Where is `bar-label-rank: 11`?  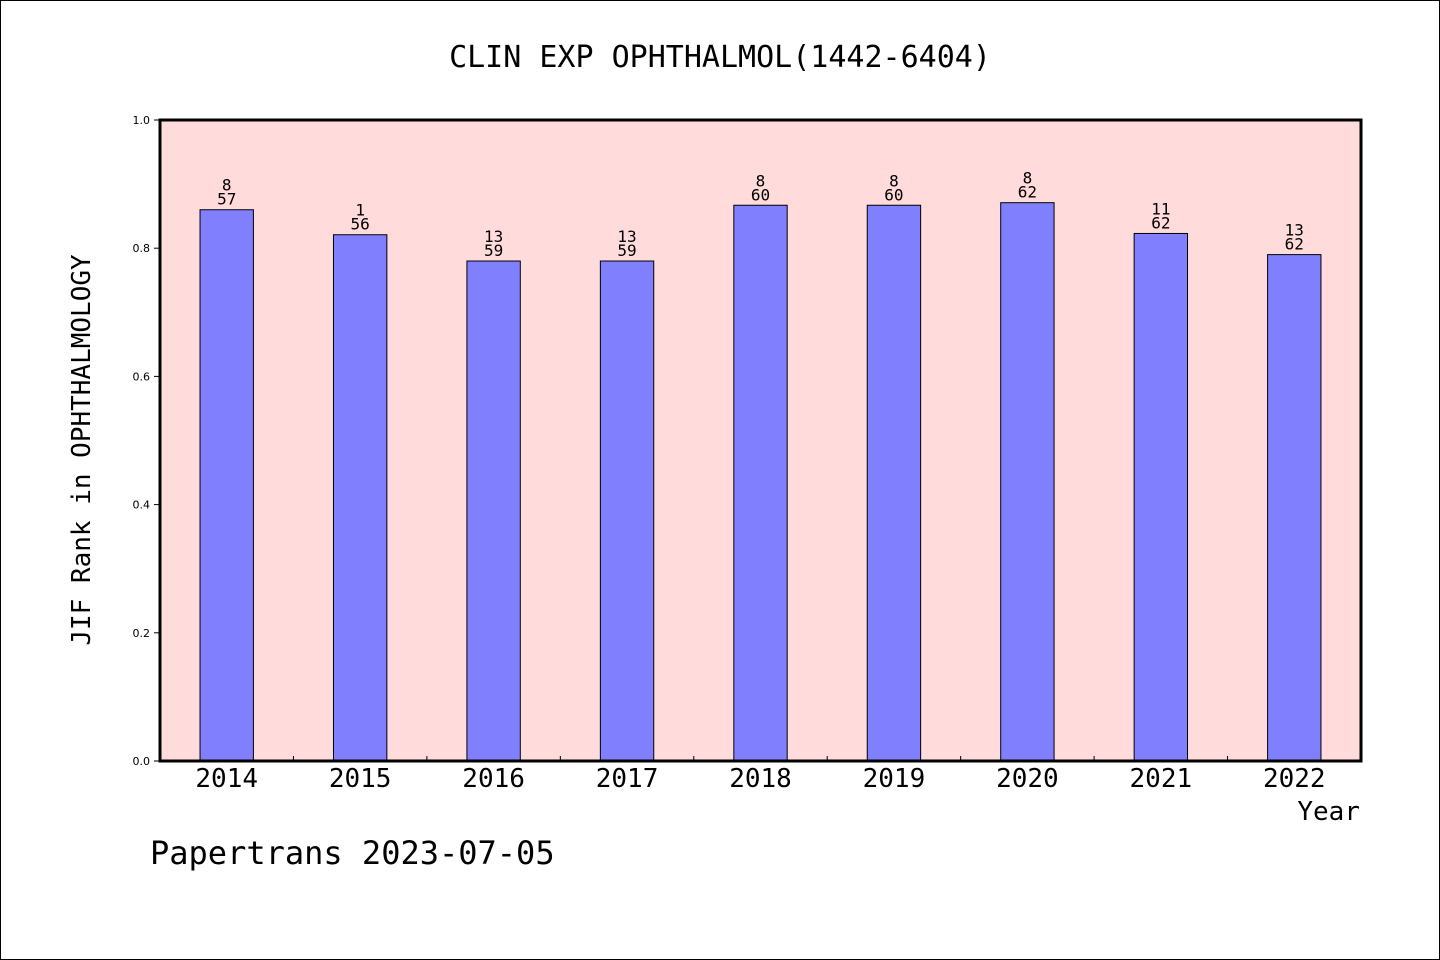 bar-label-rank: 11 is located at coordinates (1160, 208).